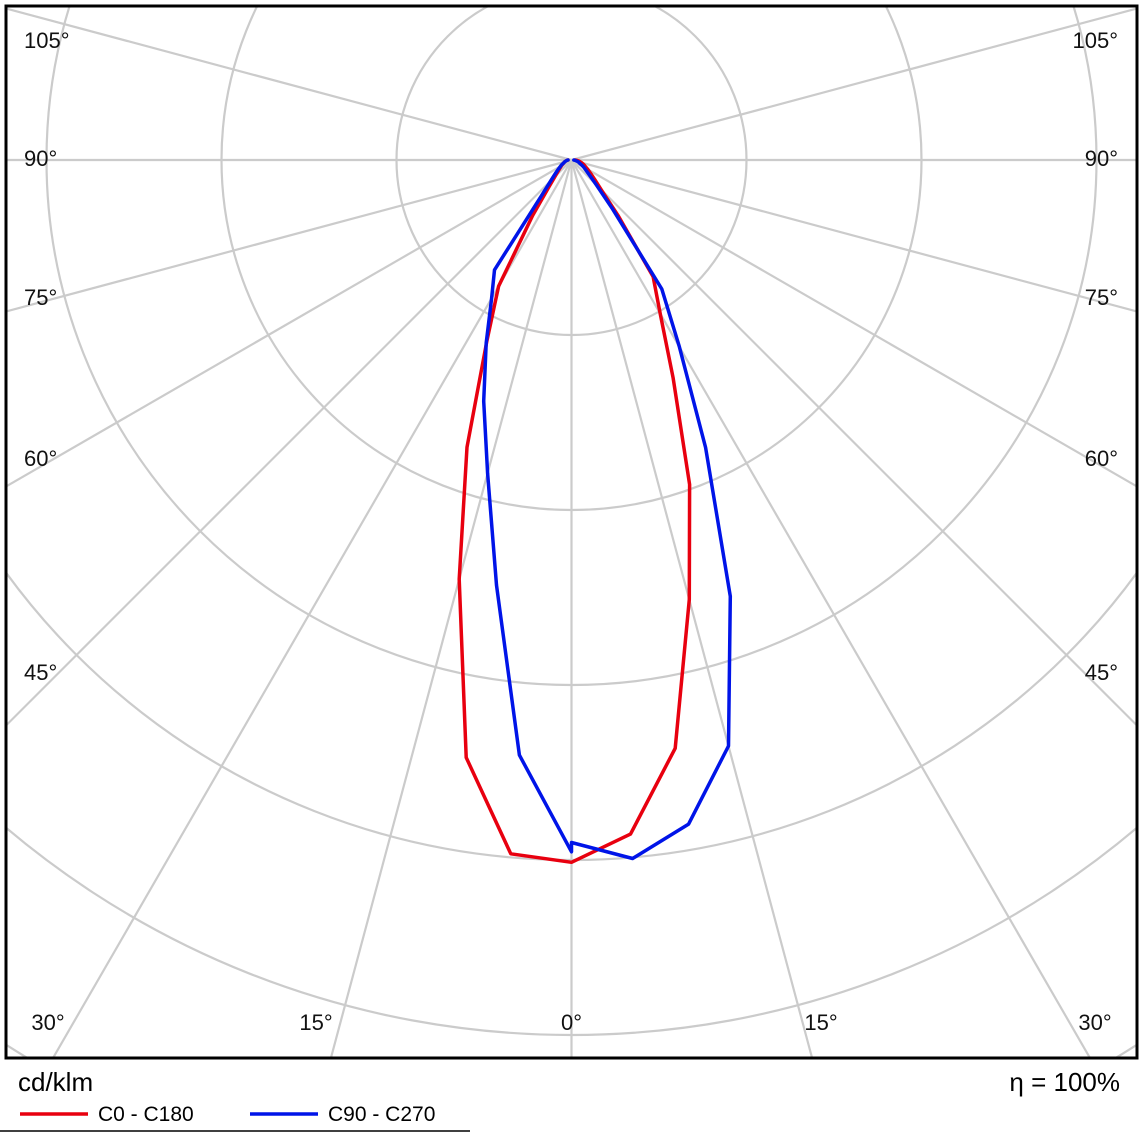 The width and height of the screenshot is (1143, 1143). What do you see at coordinates (571, 1022) in the screenshot?
I see `angle-label-bottom: 0°` at bounding box center [571, 1022].